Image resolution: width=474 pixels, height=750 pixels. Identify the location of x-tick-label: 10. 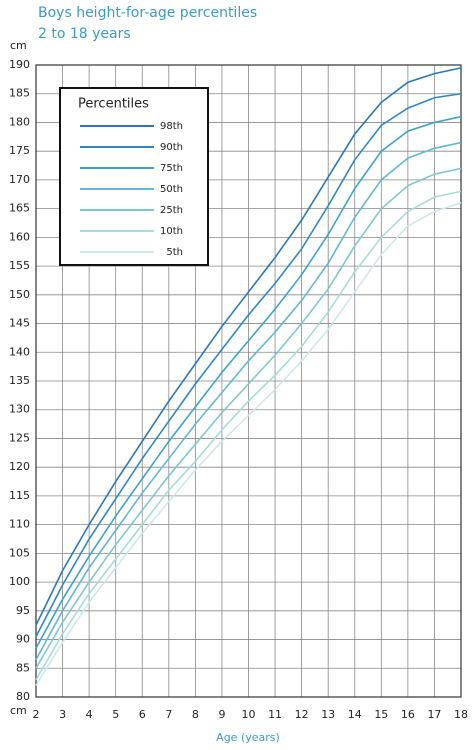
(249, 714).